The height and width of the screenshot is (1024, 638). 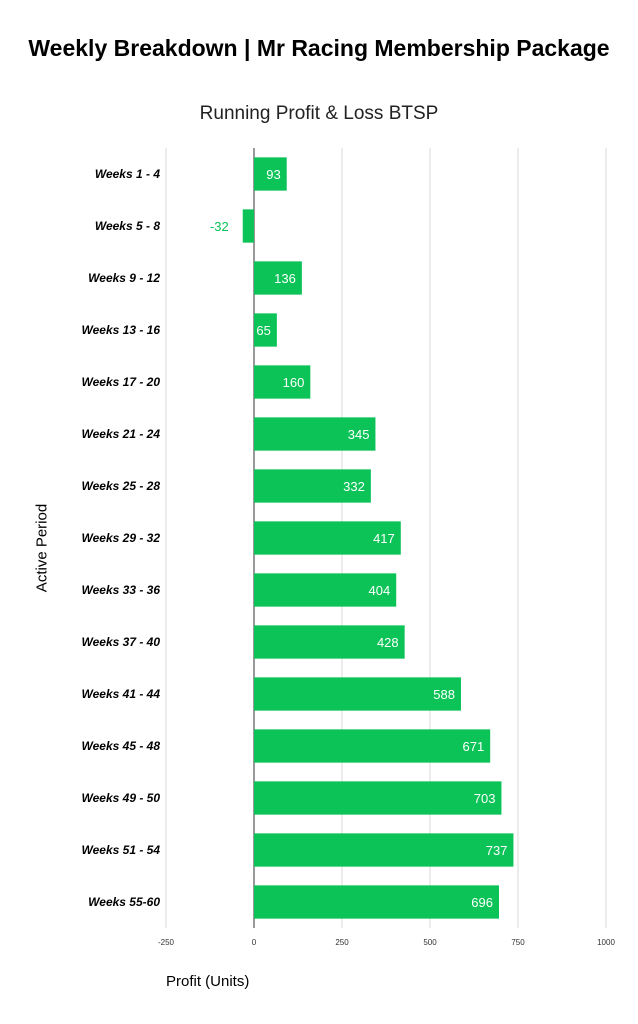 I want to click on category-label: Weeks 33 - 36, so click(x=121, y=590).